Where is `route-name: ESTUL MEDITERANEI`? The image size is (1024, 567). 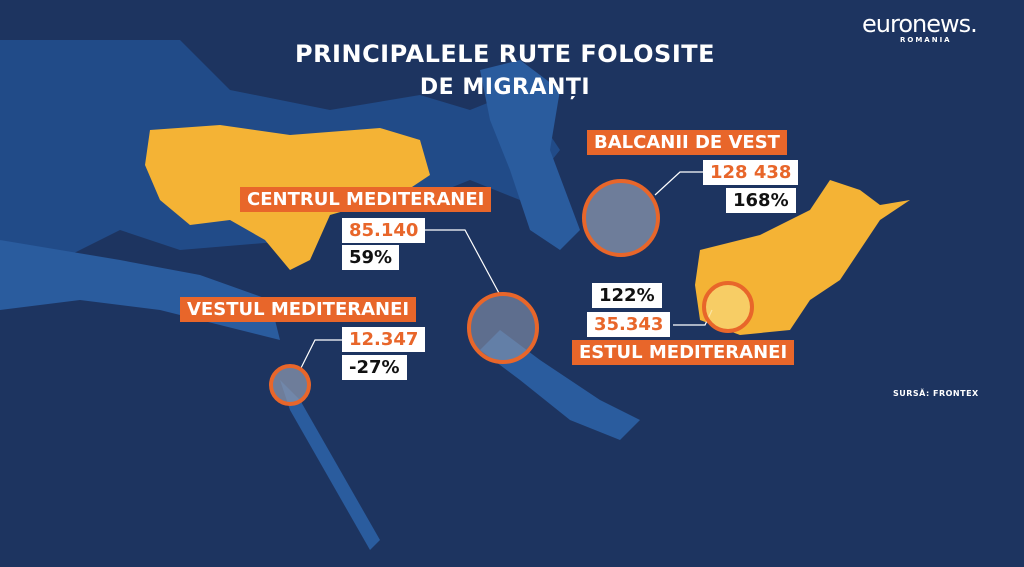
route-name: ESTUL MEDITERANEI is located at coordinates (683, 352).